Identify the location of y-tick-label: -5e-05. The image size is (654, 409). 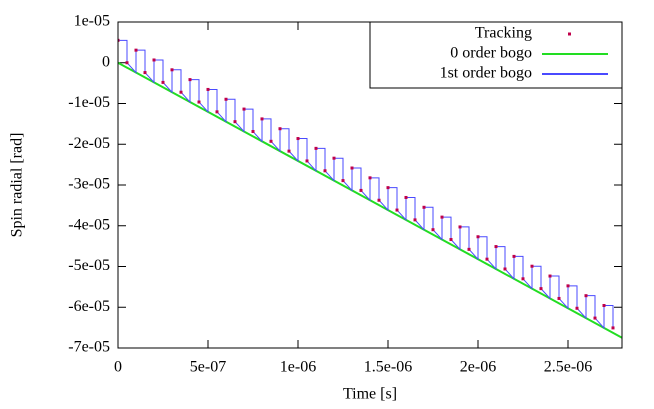
(89, 265).